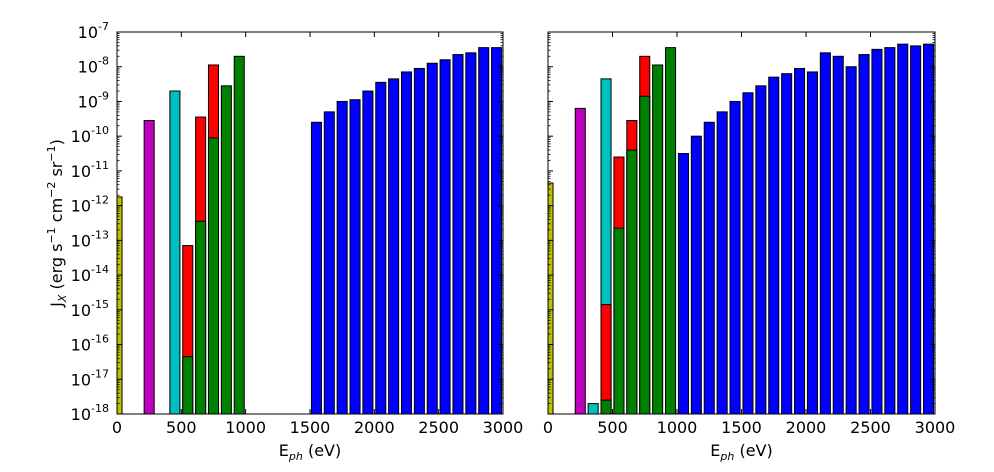 The image size is (994, 472). I want to click on y-tick-label: 10⁻⁷, so click(93, 31).